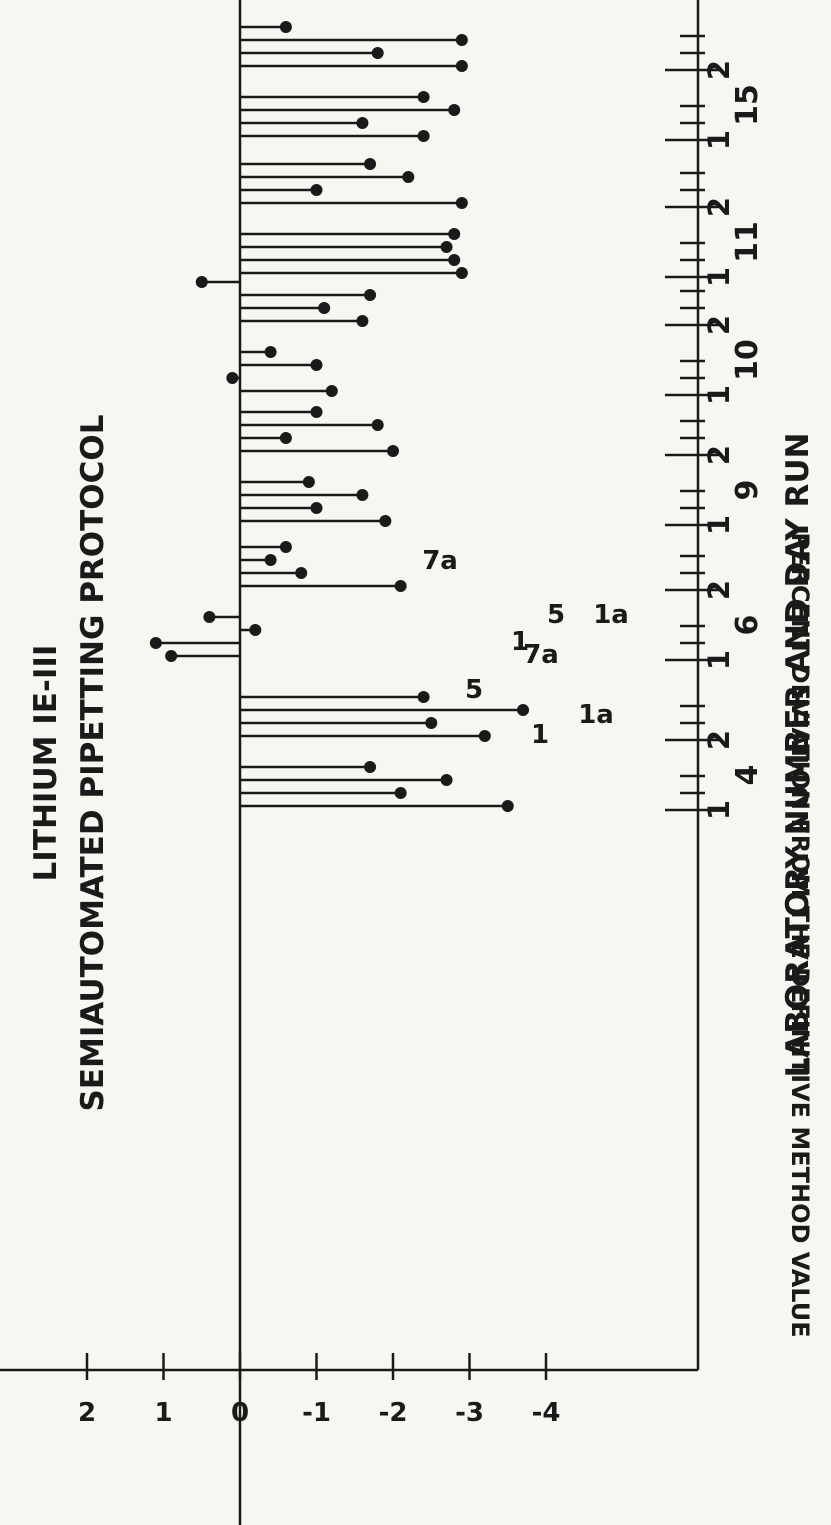 The width and height of the screenshot is (831, 1525). Describe the element at coordinates (747, 242) in the screenshot. I see `lab-label-4: 11` at that location.